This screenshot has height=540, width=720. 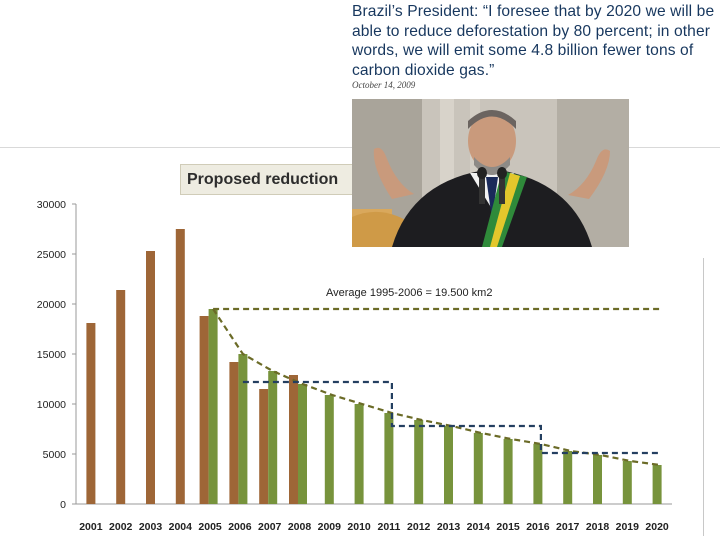 I want to click on bar-brown-2002, so click(x=121, y=397).